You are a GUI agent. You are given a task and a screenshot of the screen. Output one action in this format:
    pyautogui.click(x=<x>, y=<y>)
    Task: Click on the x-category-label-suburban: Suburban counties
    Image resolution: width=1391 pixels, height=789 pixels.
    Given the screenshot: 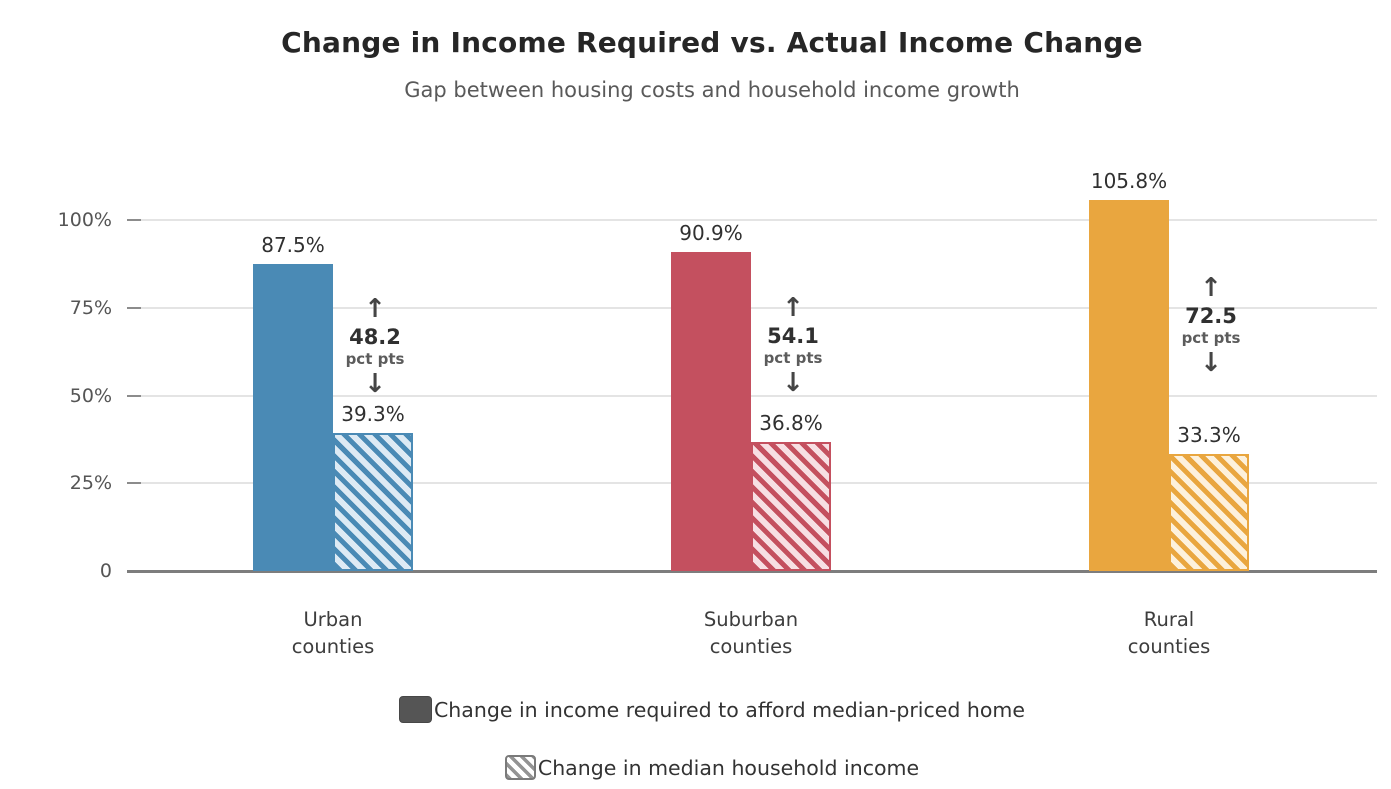 What is the action you would take?
    pyautogui.click(x=751, y=633)
    